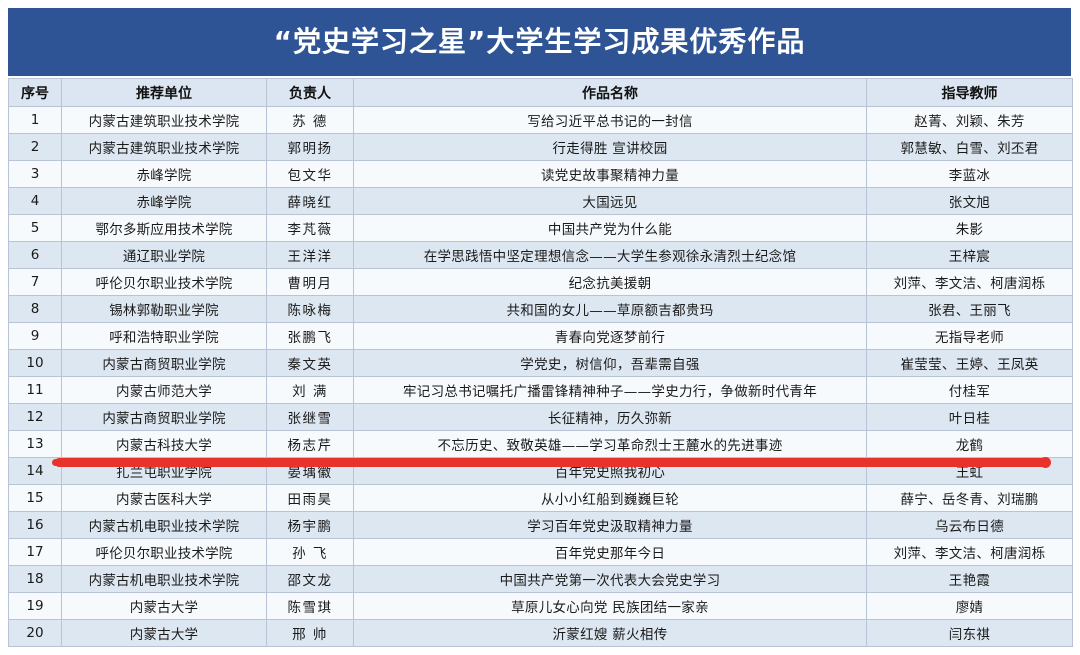  I want to click on table-row: 3 赤峰学院 包文华 读党史故事聚精神力量 李蓝冰, so click(540, 174).